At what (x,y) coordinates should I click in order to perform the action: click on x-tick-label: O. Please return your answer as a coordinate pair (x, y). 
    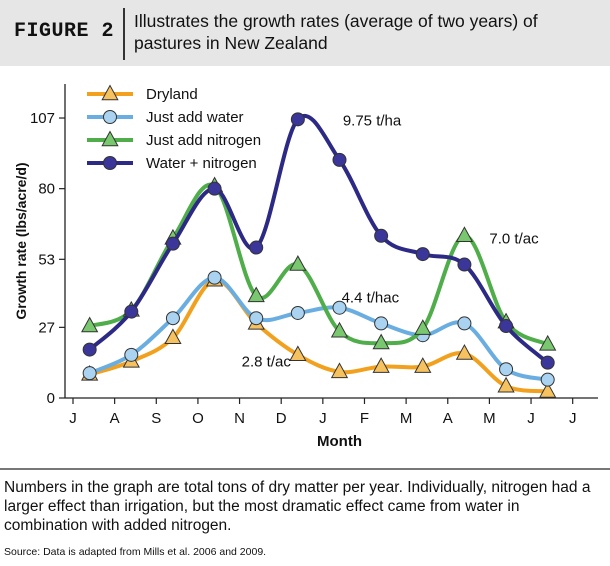
    Looking at the image, I should click on (198, 418).